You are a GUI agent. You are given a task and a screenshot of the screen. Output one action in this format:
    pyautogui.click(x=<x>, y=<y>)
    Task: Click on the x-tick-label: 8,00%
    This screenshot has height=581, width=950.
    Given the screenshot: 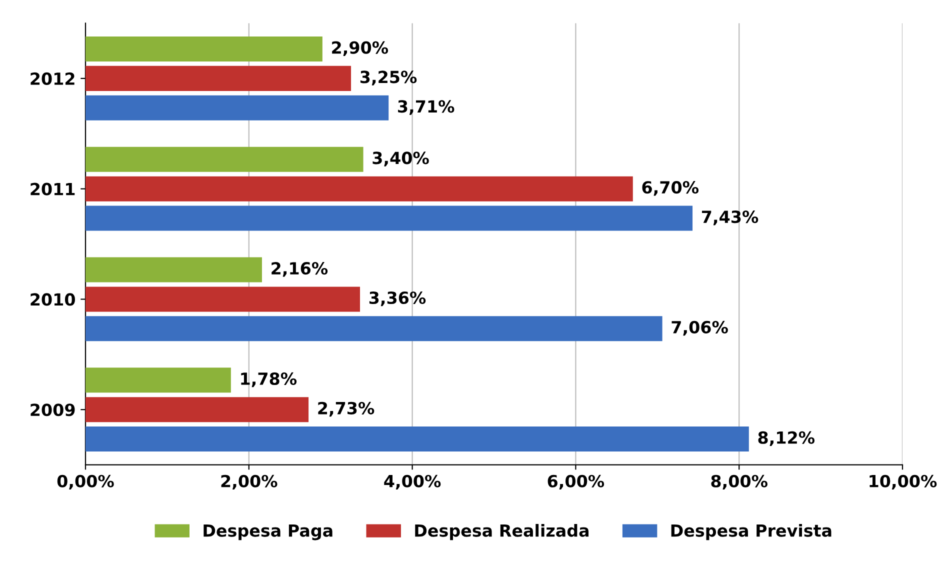 What is the action you would take?
    pyautogui.click(x=739, y=482)
    